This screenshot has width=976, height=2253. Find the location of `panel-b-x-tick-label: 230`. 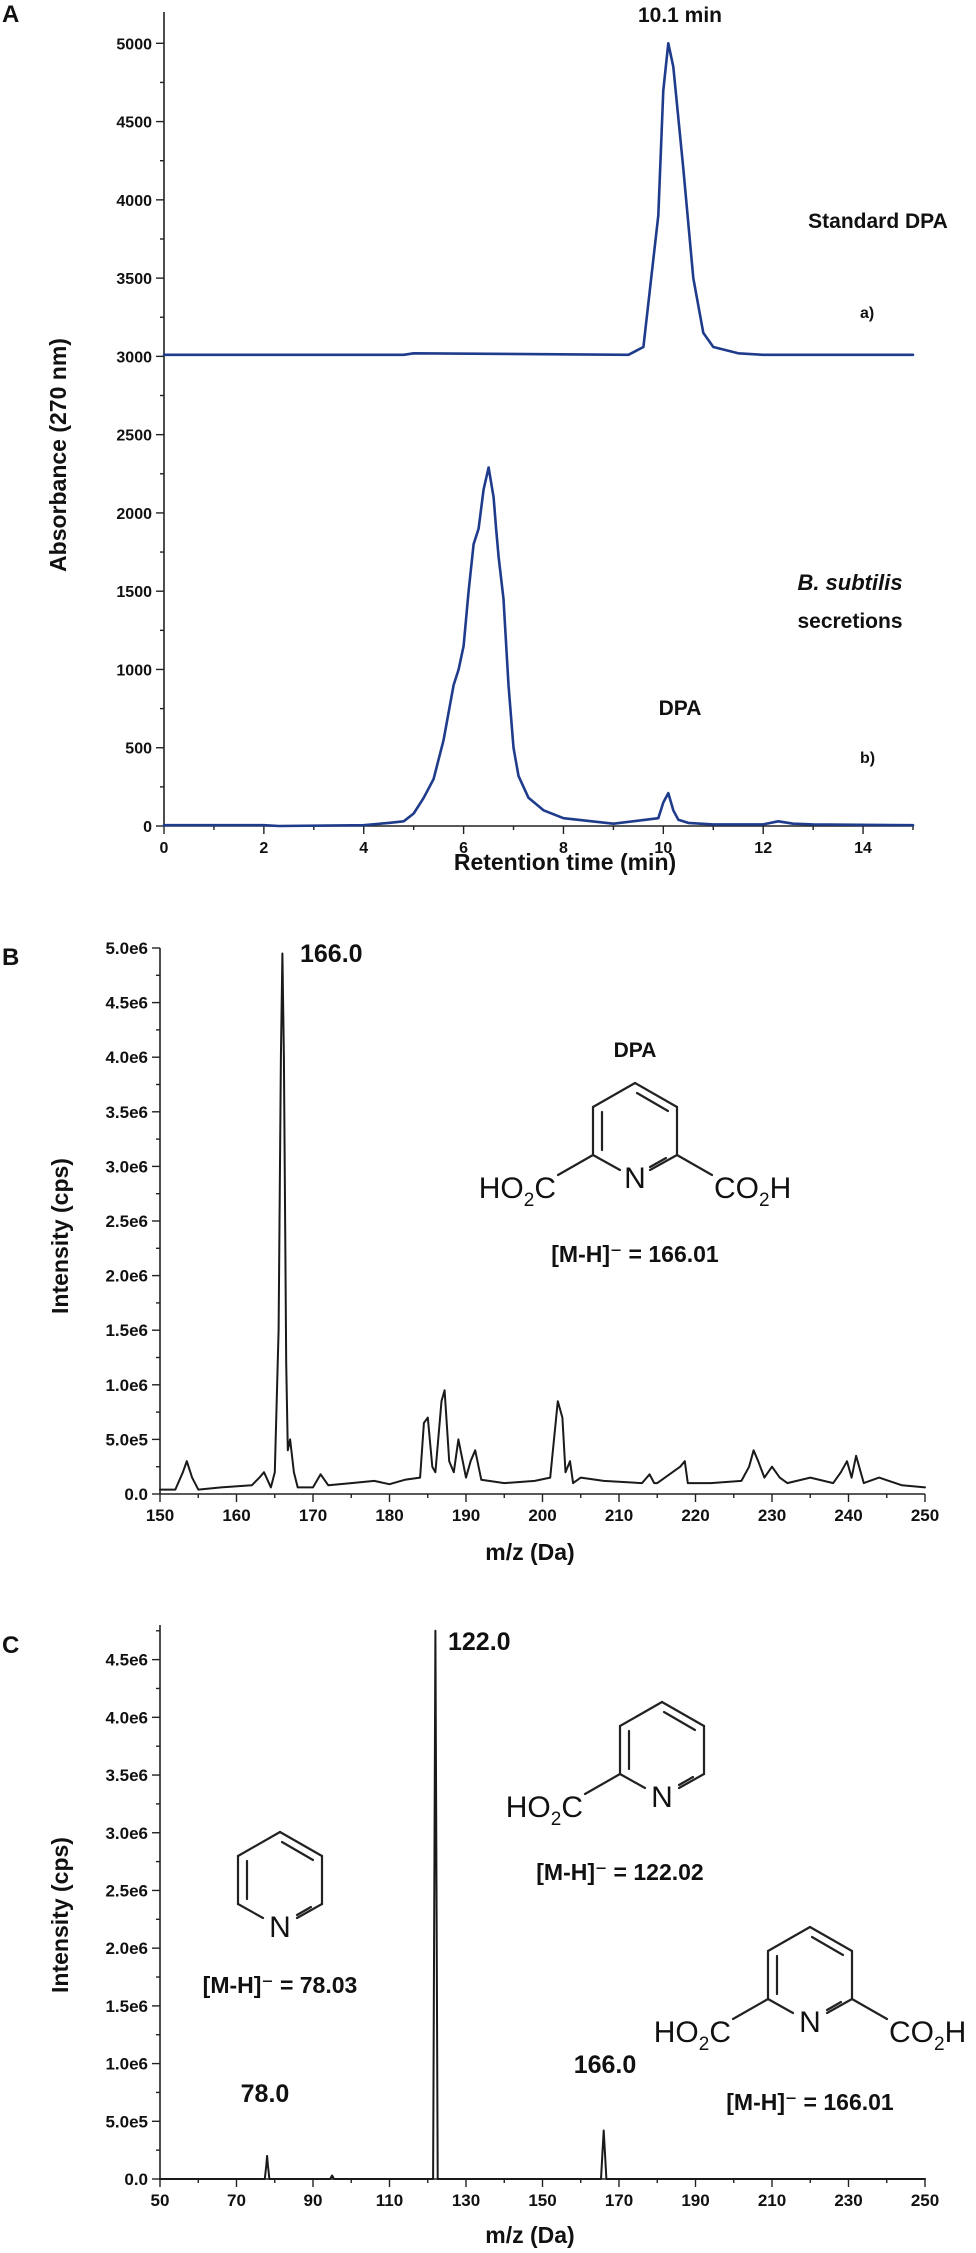

panel-b-x-tick-label: 230 is located at coordinates (772, 1515).